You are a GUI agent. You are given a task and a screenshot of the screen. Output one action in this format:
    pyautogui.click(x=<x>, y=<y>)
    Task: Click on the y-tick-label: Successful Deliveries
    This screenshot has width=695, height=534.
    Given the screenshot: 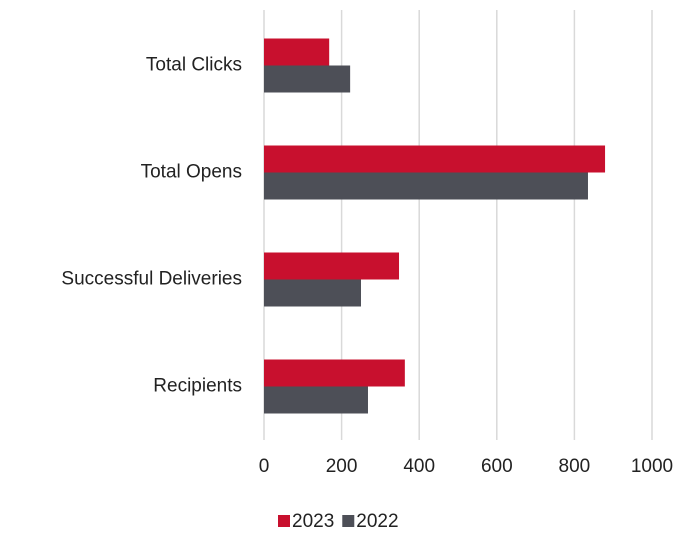 What is the action you would take?
    pyautogui.click(x=151, y=279)
    